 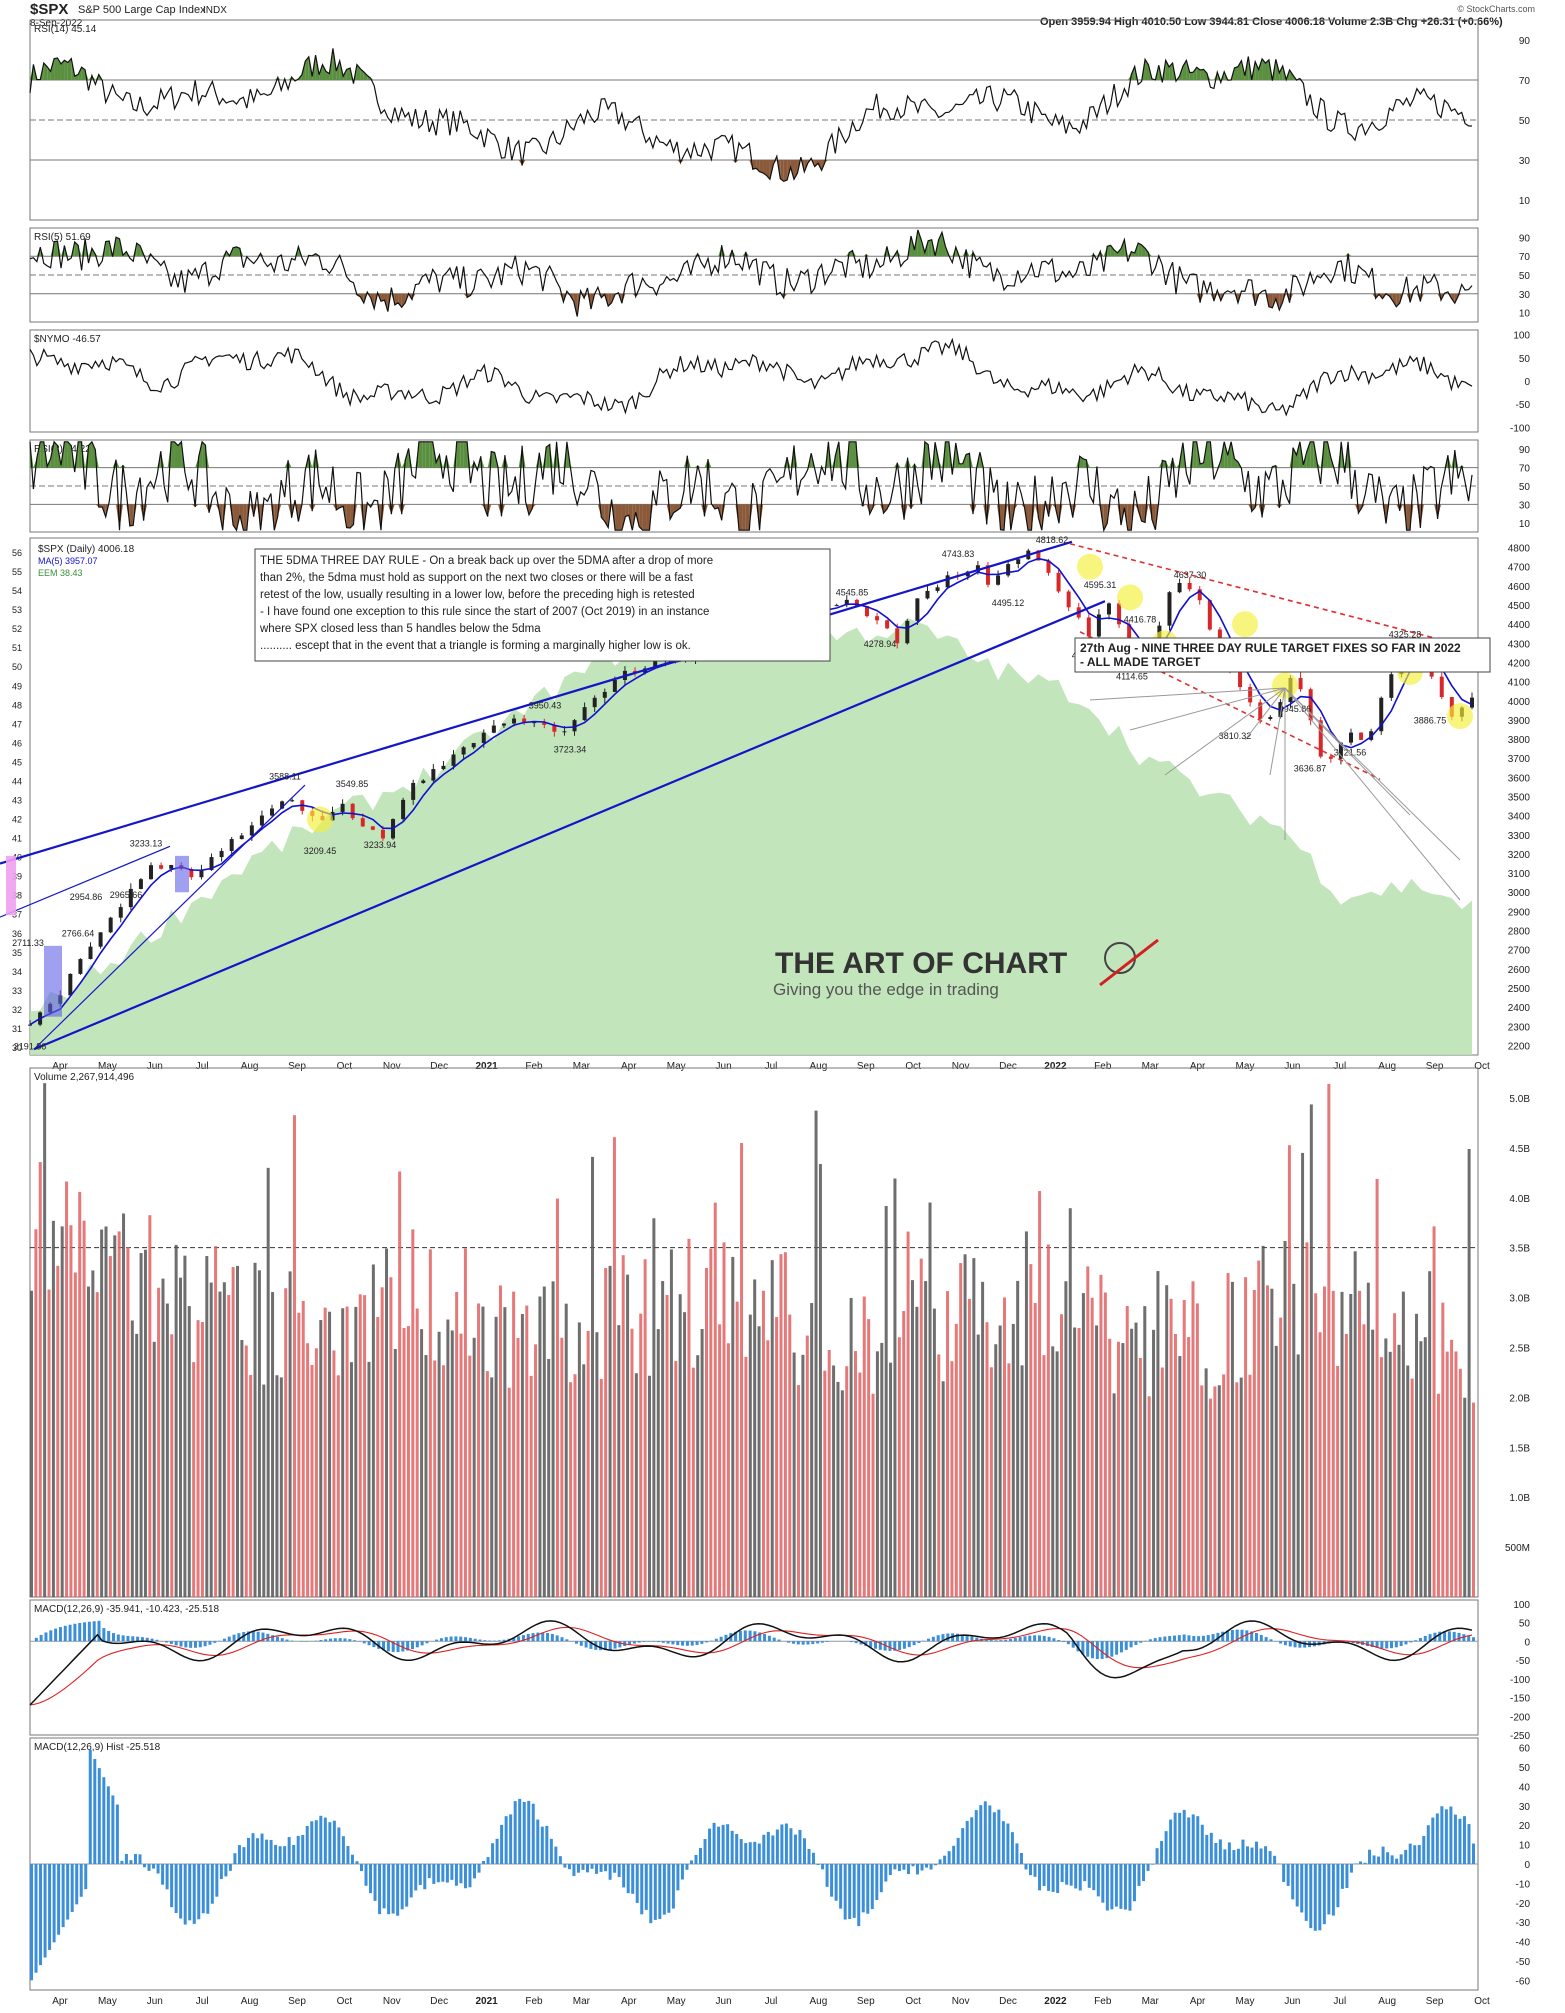 I want to click on eem-legend: EEM 38.43, so click(x=60, y=573).